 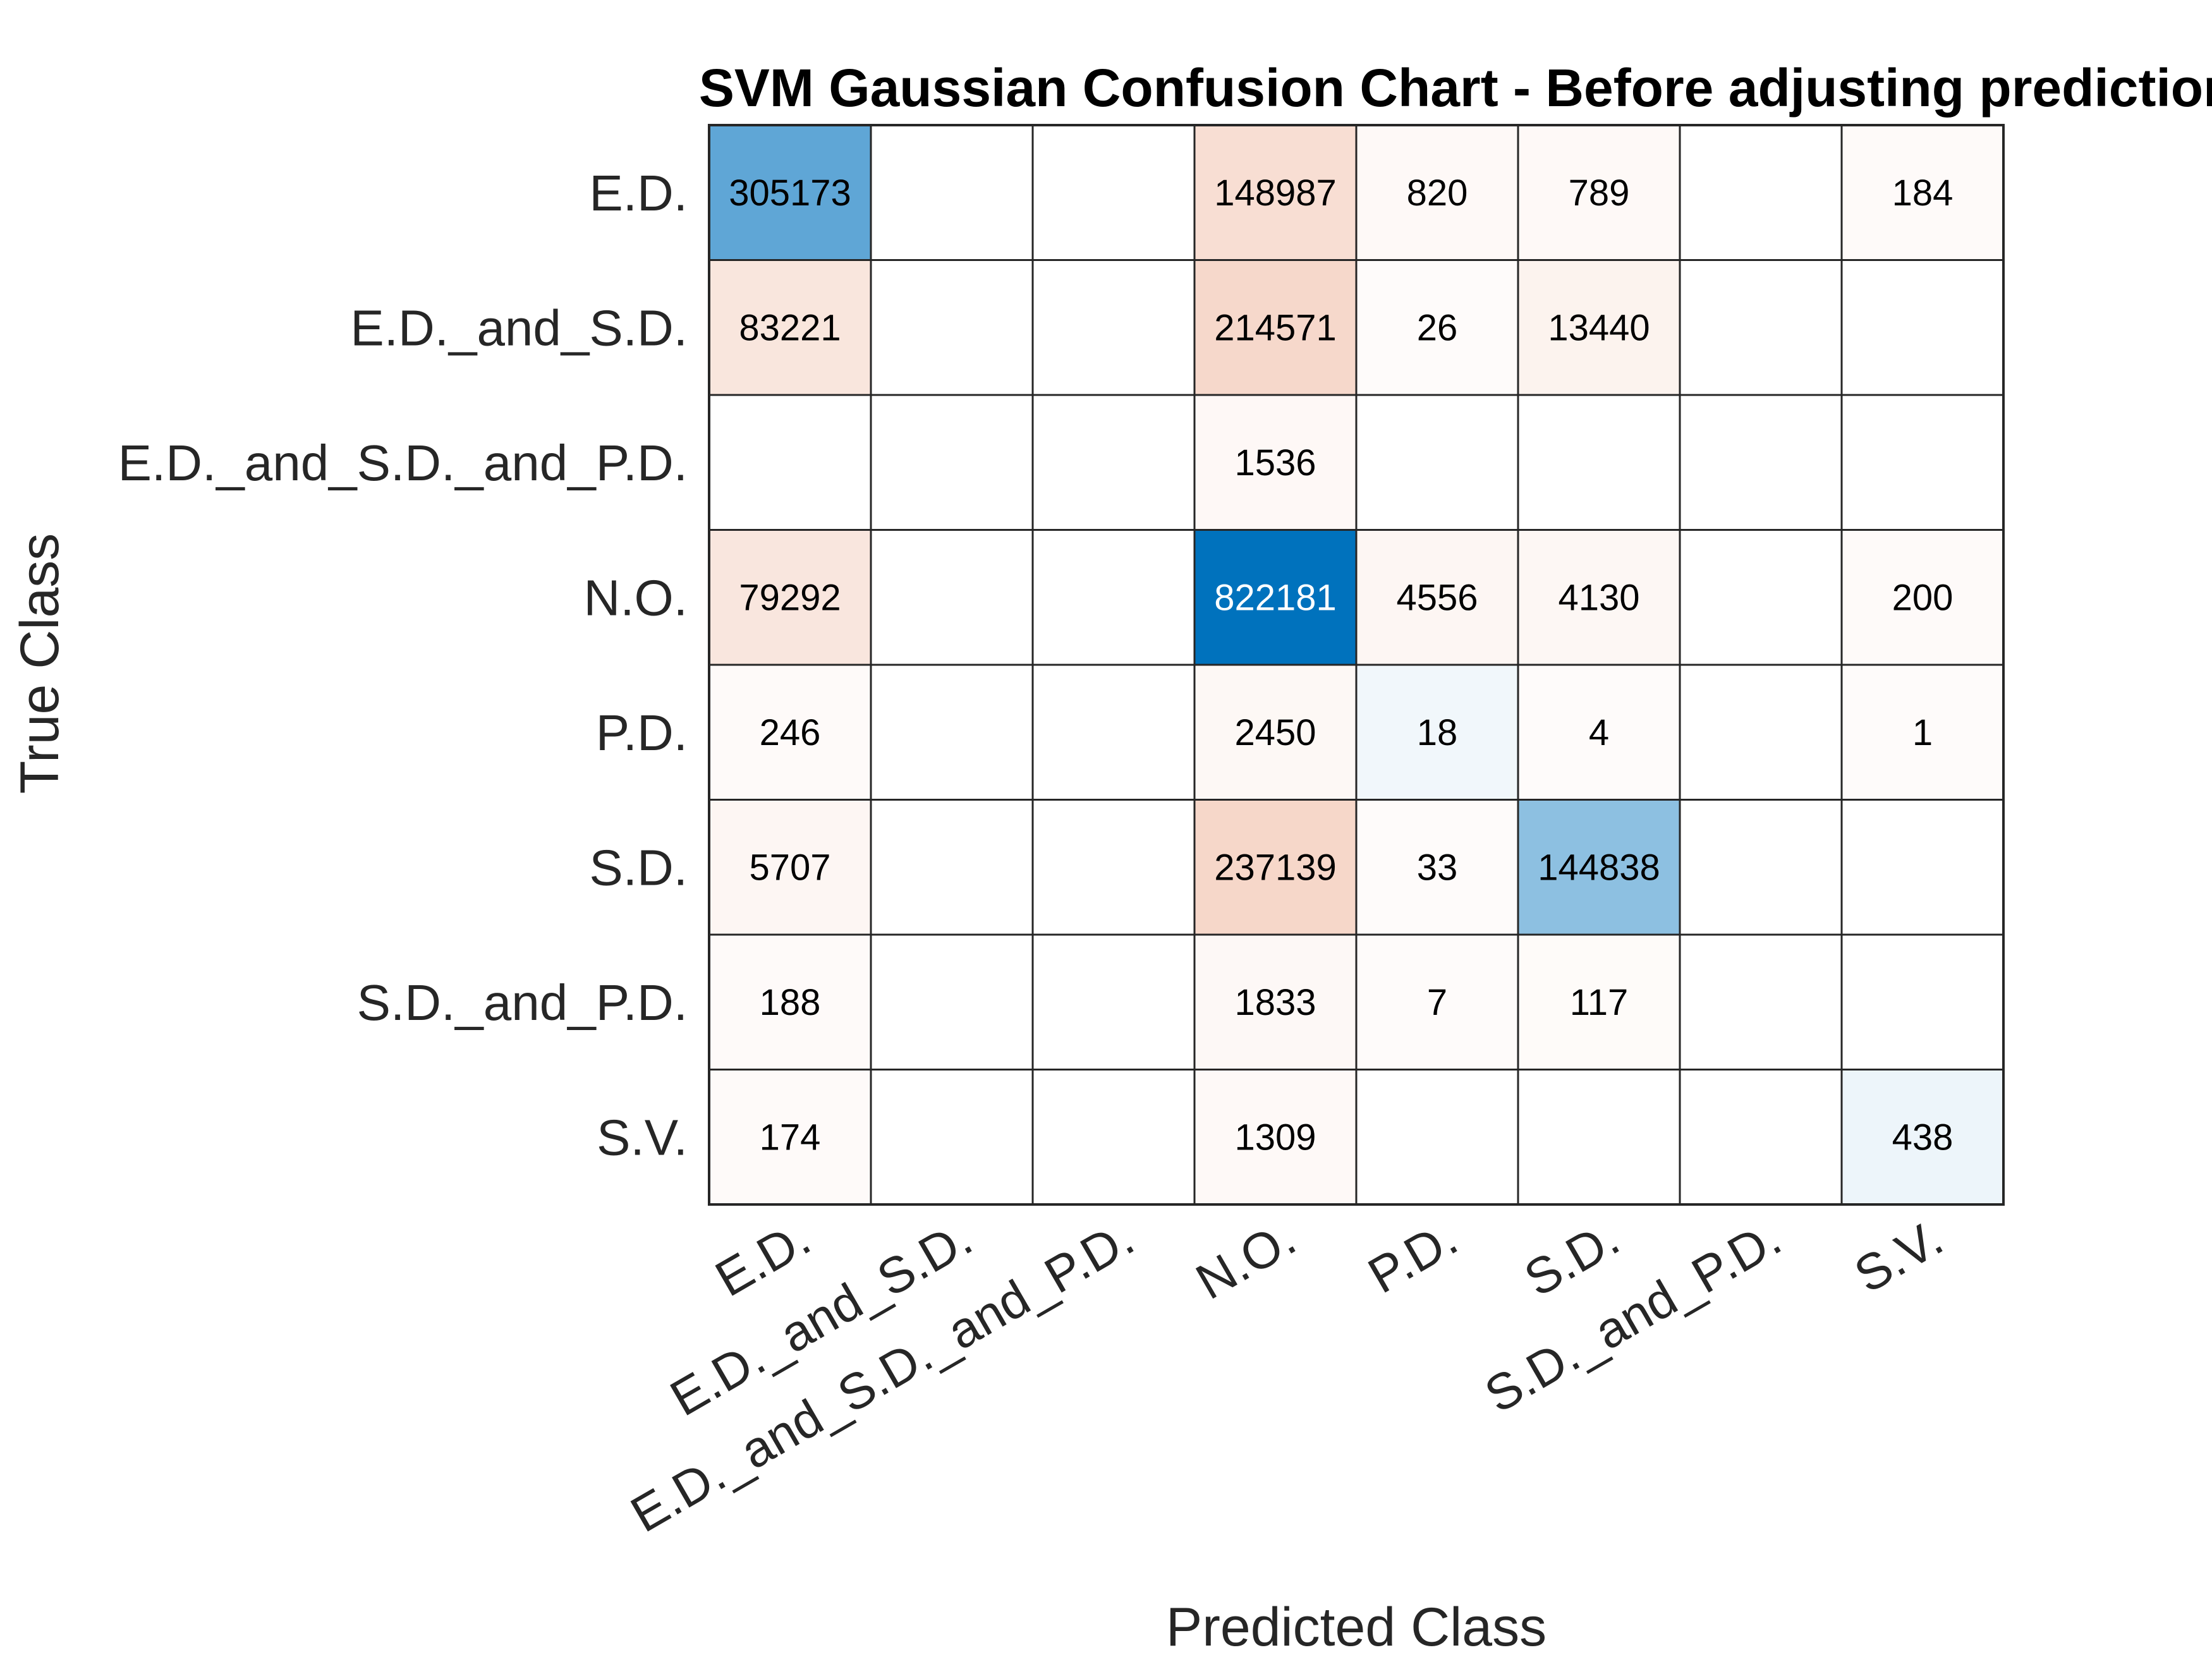 I want to click on matrix-cell: 18, so click(x=1437, y=732).